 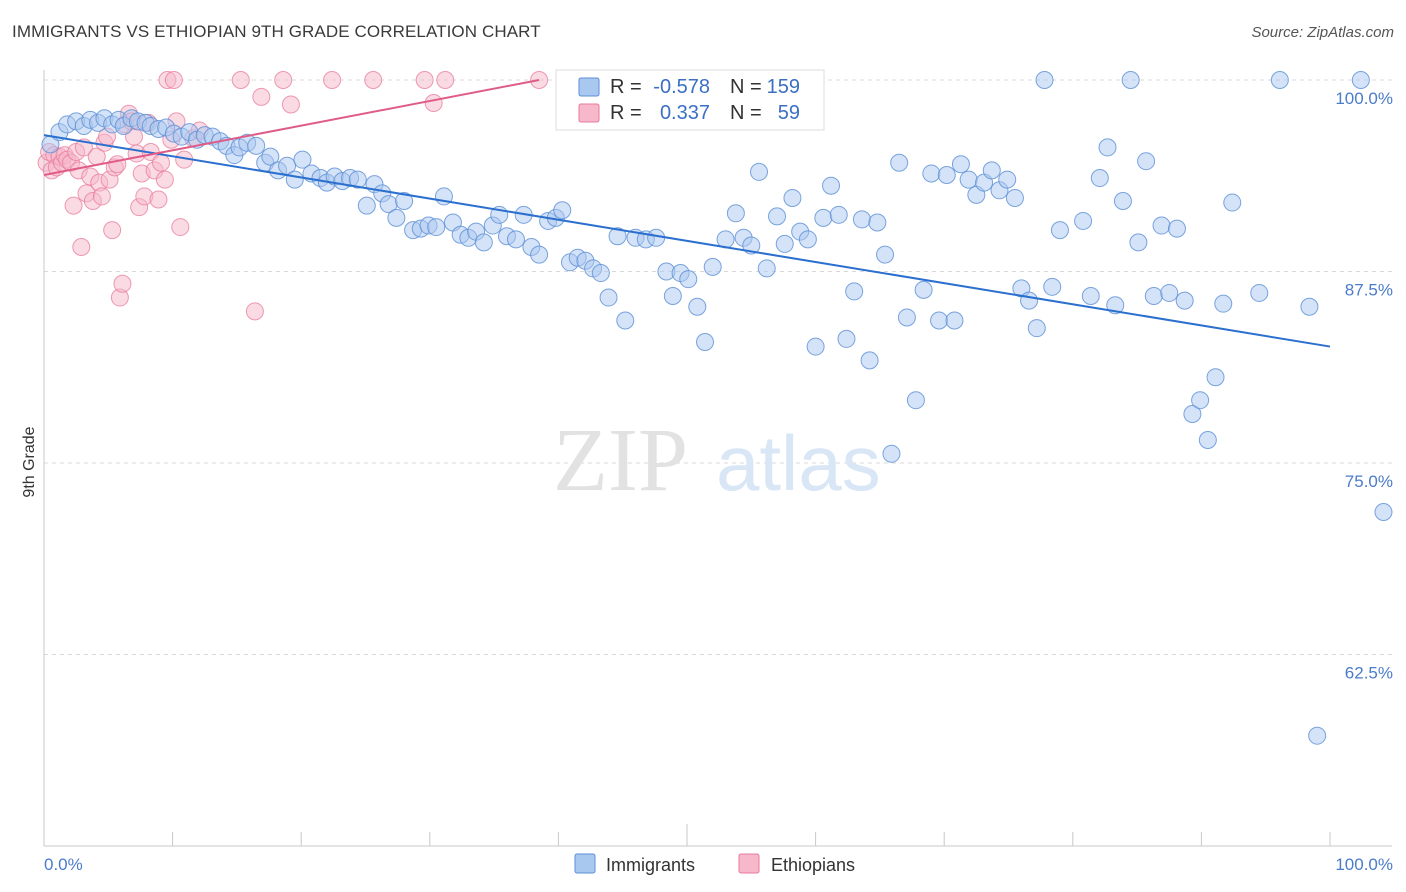 What do you see at coordinates (1364, 864) in the screenshot?
I see `x-tick-label: 100.0%` at bounding box center [1364, 864].